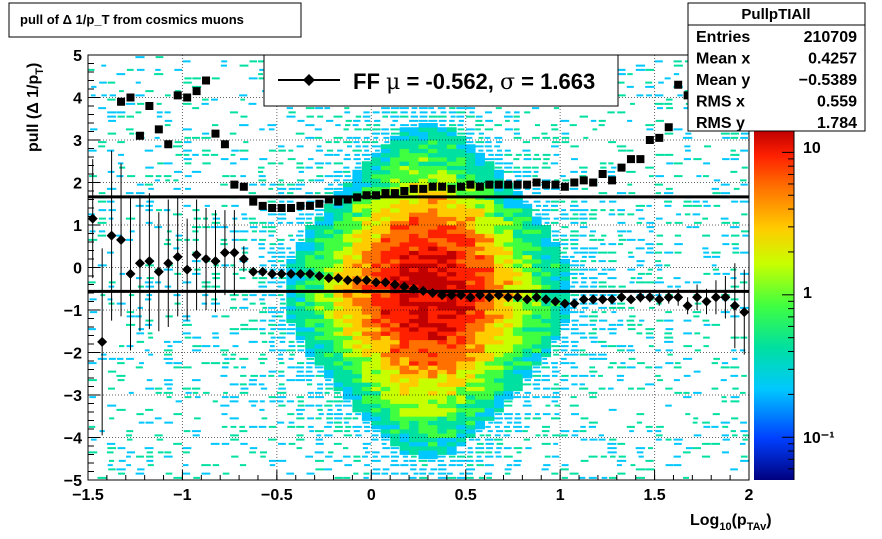  What do you see at coordinates (371, 495) in the screenshot?
I see `x-tick-label: 0` at bounding box center [371, 495].